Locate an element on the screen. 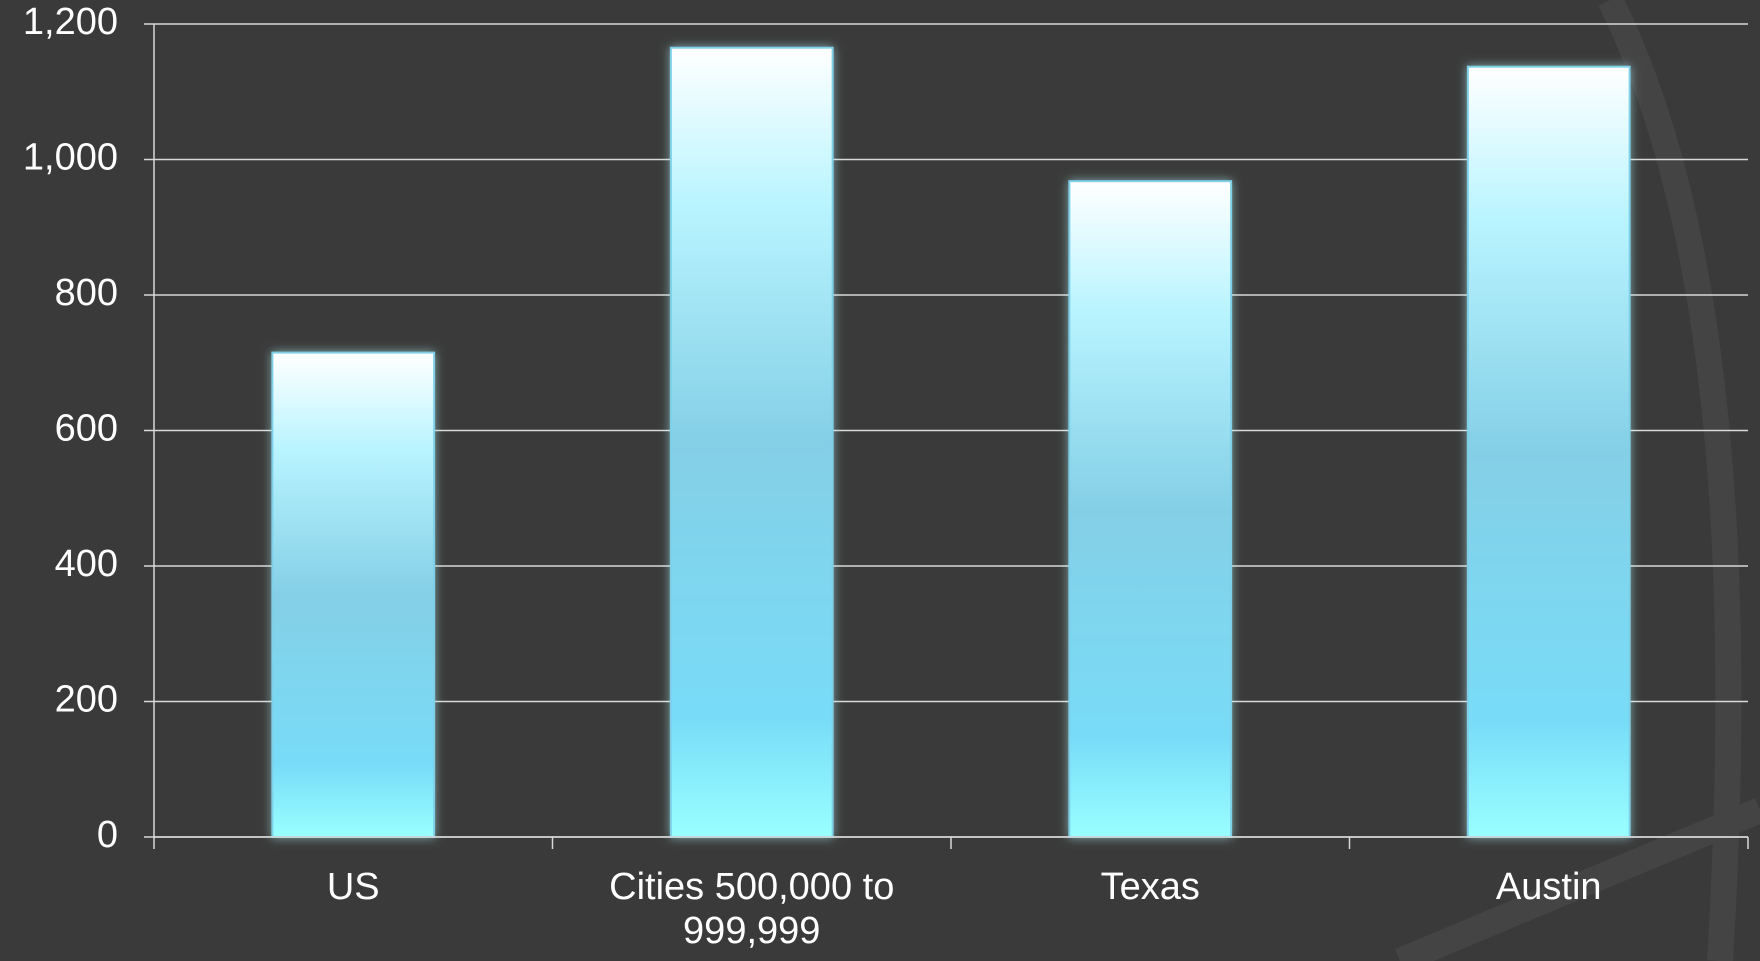  x-tick-label: Austin is located at coordinates (1548, 887).